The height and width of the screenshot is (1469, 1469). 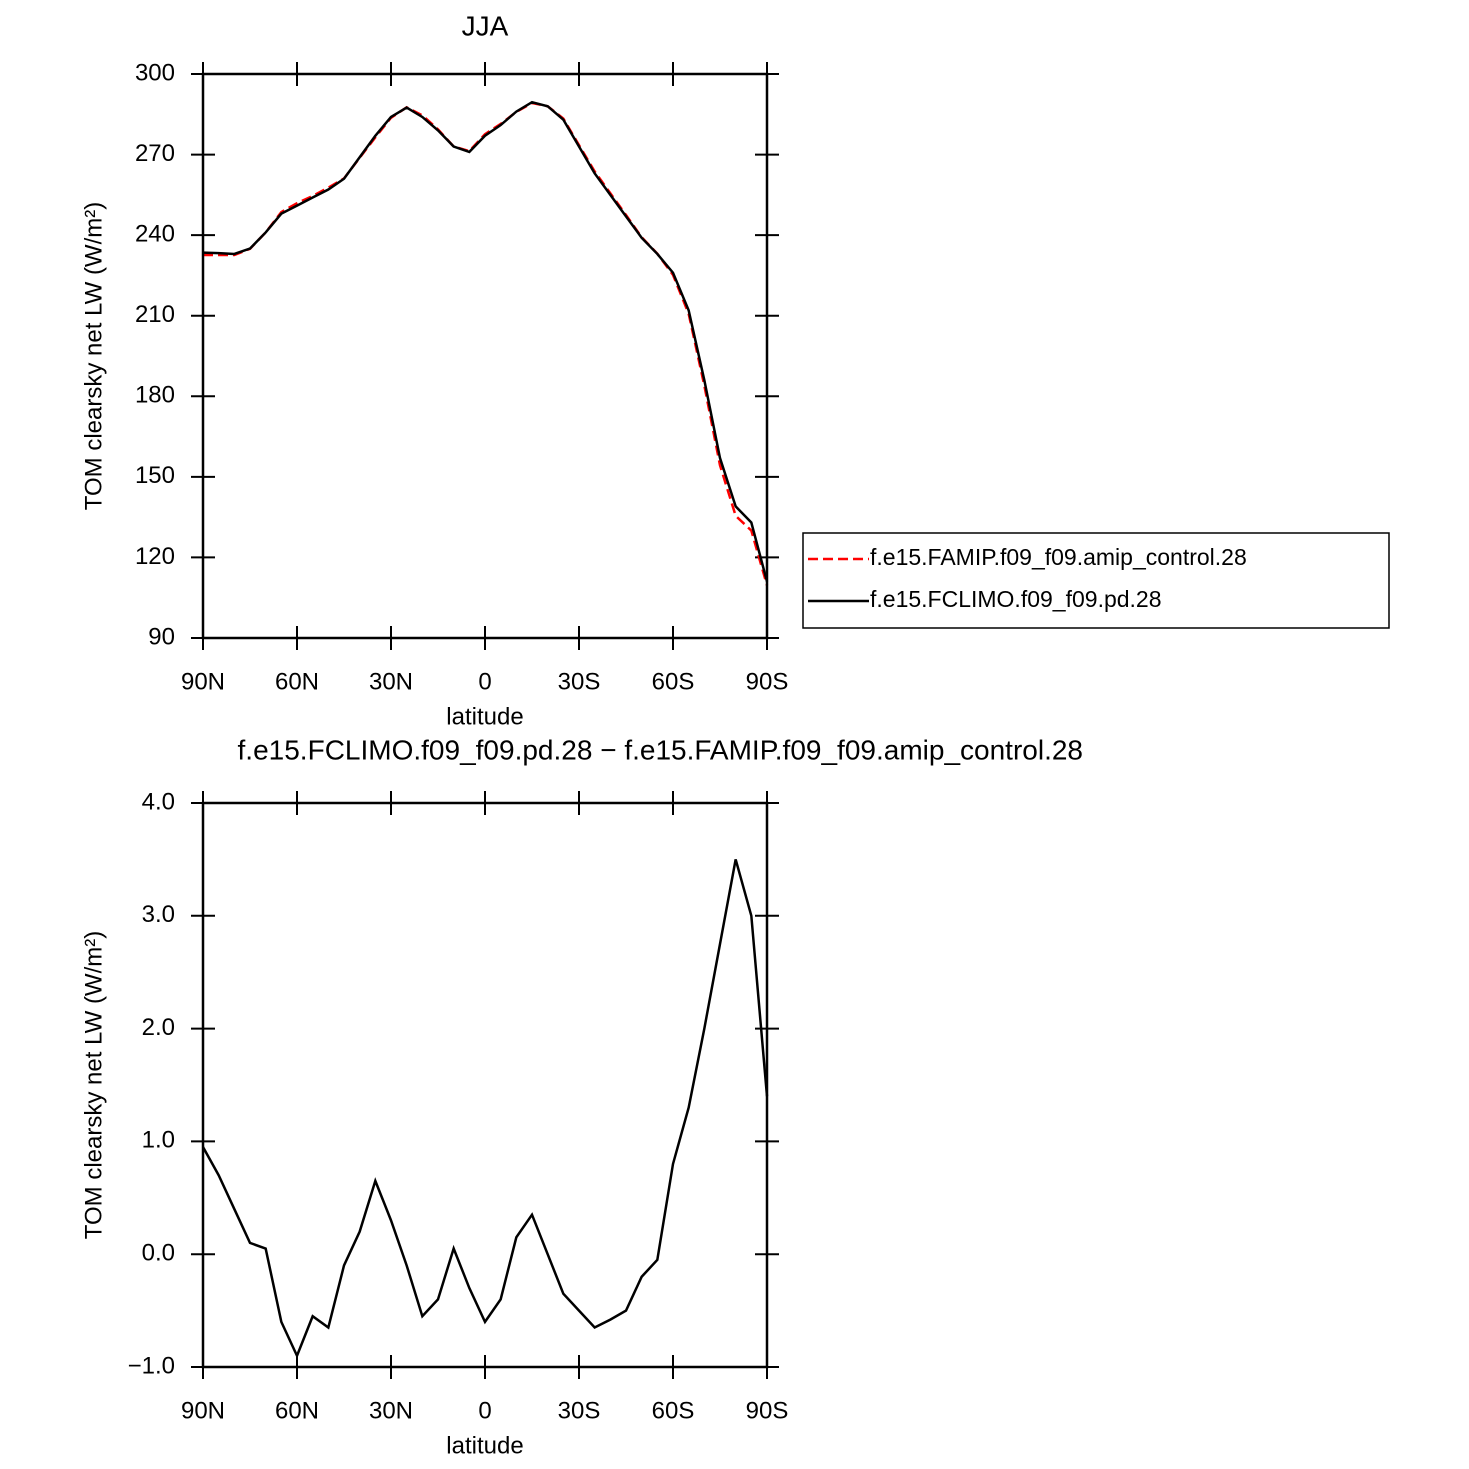 I want to click on y-tick-label: 3.0, so click(x=158, y=914).